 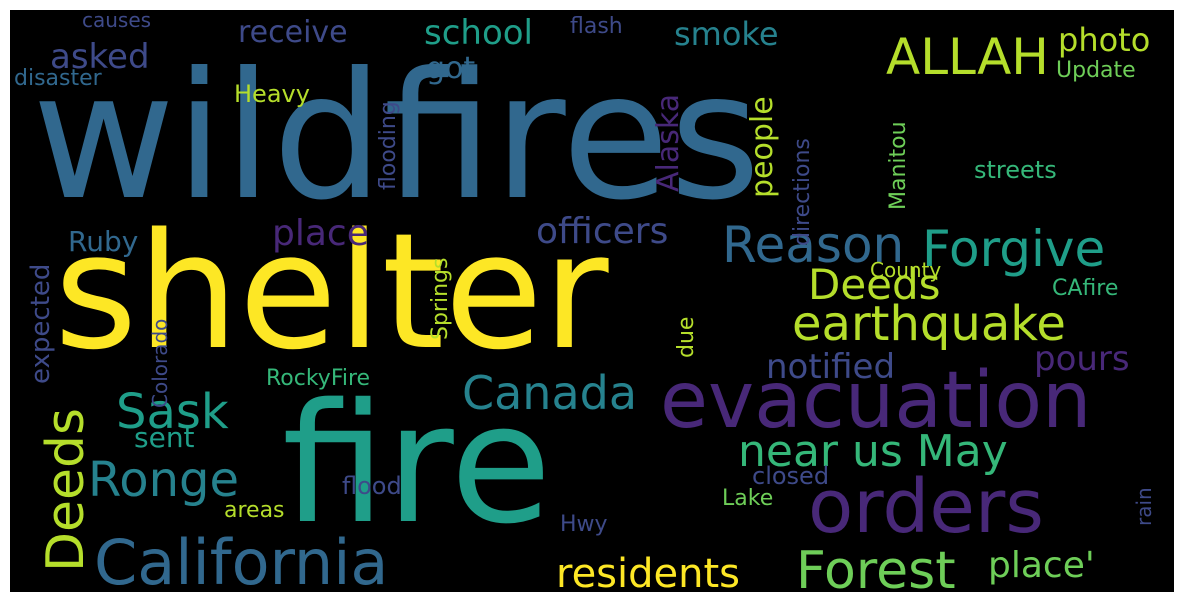 I want to click on word-hwy: Hwy, so click(x=584, y=524).